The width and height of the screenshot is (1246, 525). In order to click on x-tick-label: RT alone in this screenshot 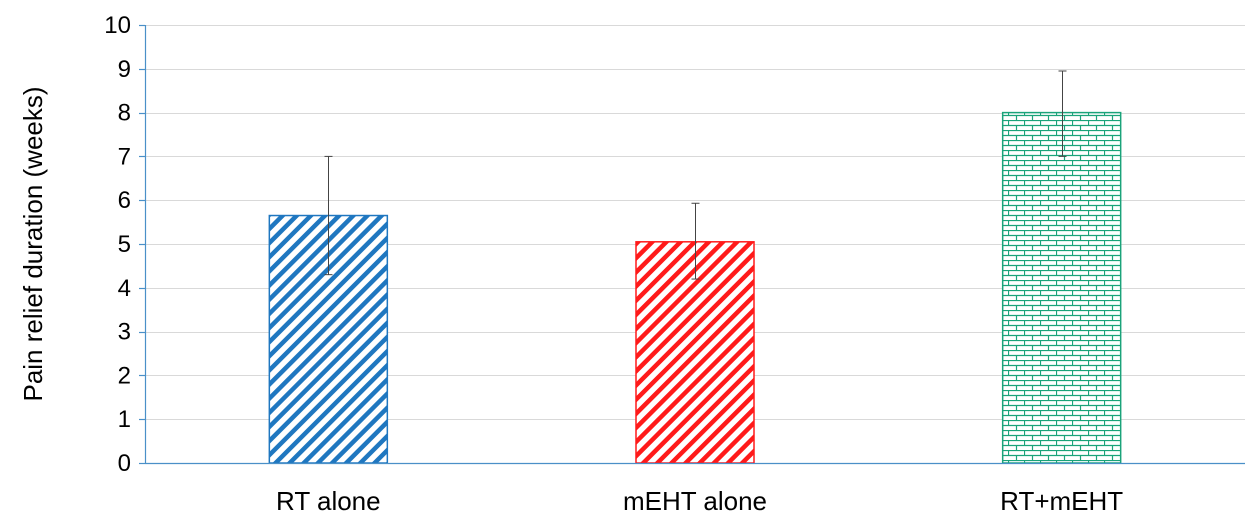, I will do `click(328, 501)`.